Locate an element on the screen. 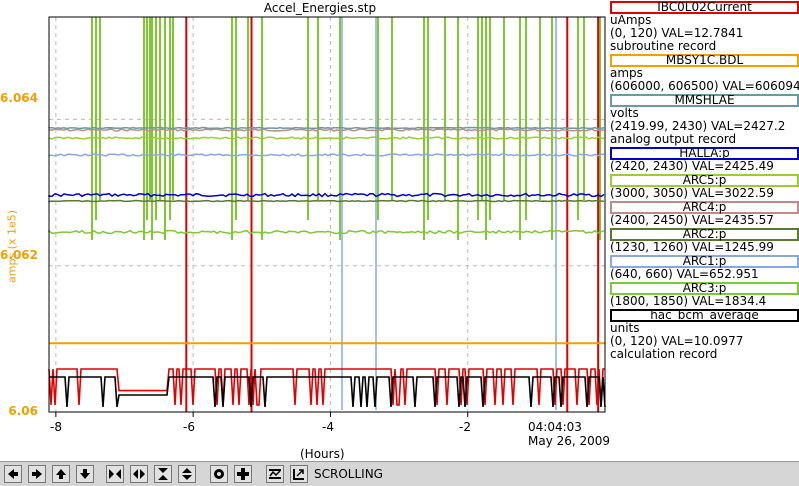 Image resolution: width=799 pixels, height=486 pixels. x-tick-label: -2 is located at coordinates (465, 427).